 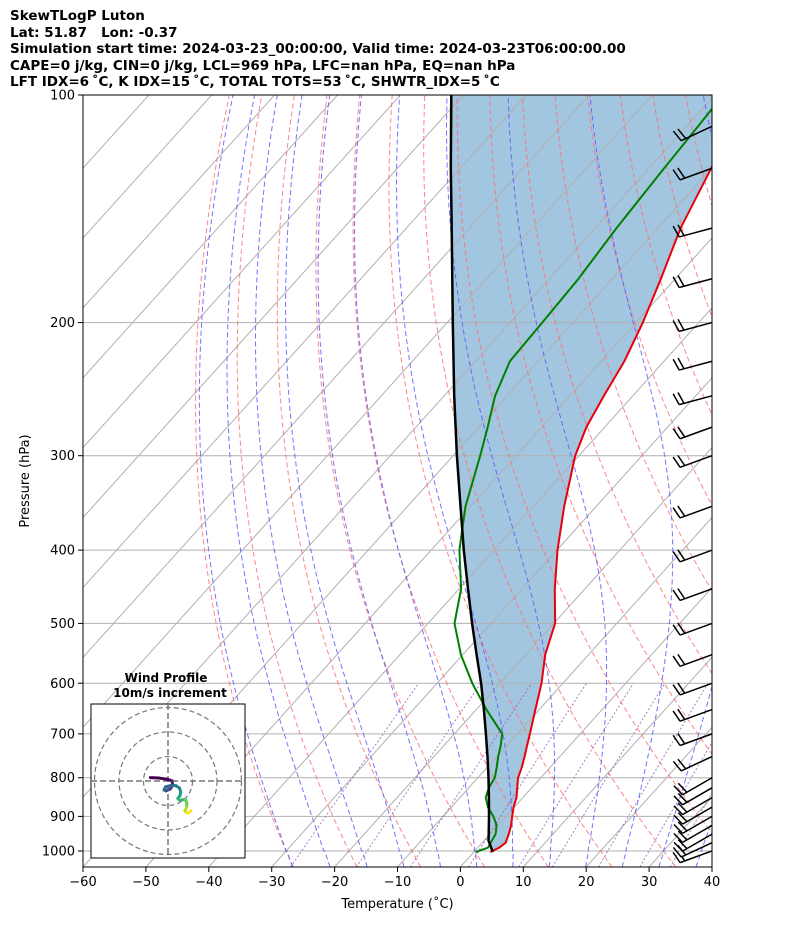 I want to click on y-tick-label: 500, so click(x=62, y=624).